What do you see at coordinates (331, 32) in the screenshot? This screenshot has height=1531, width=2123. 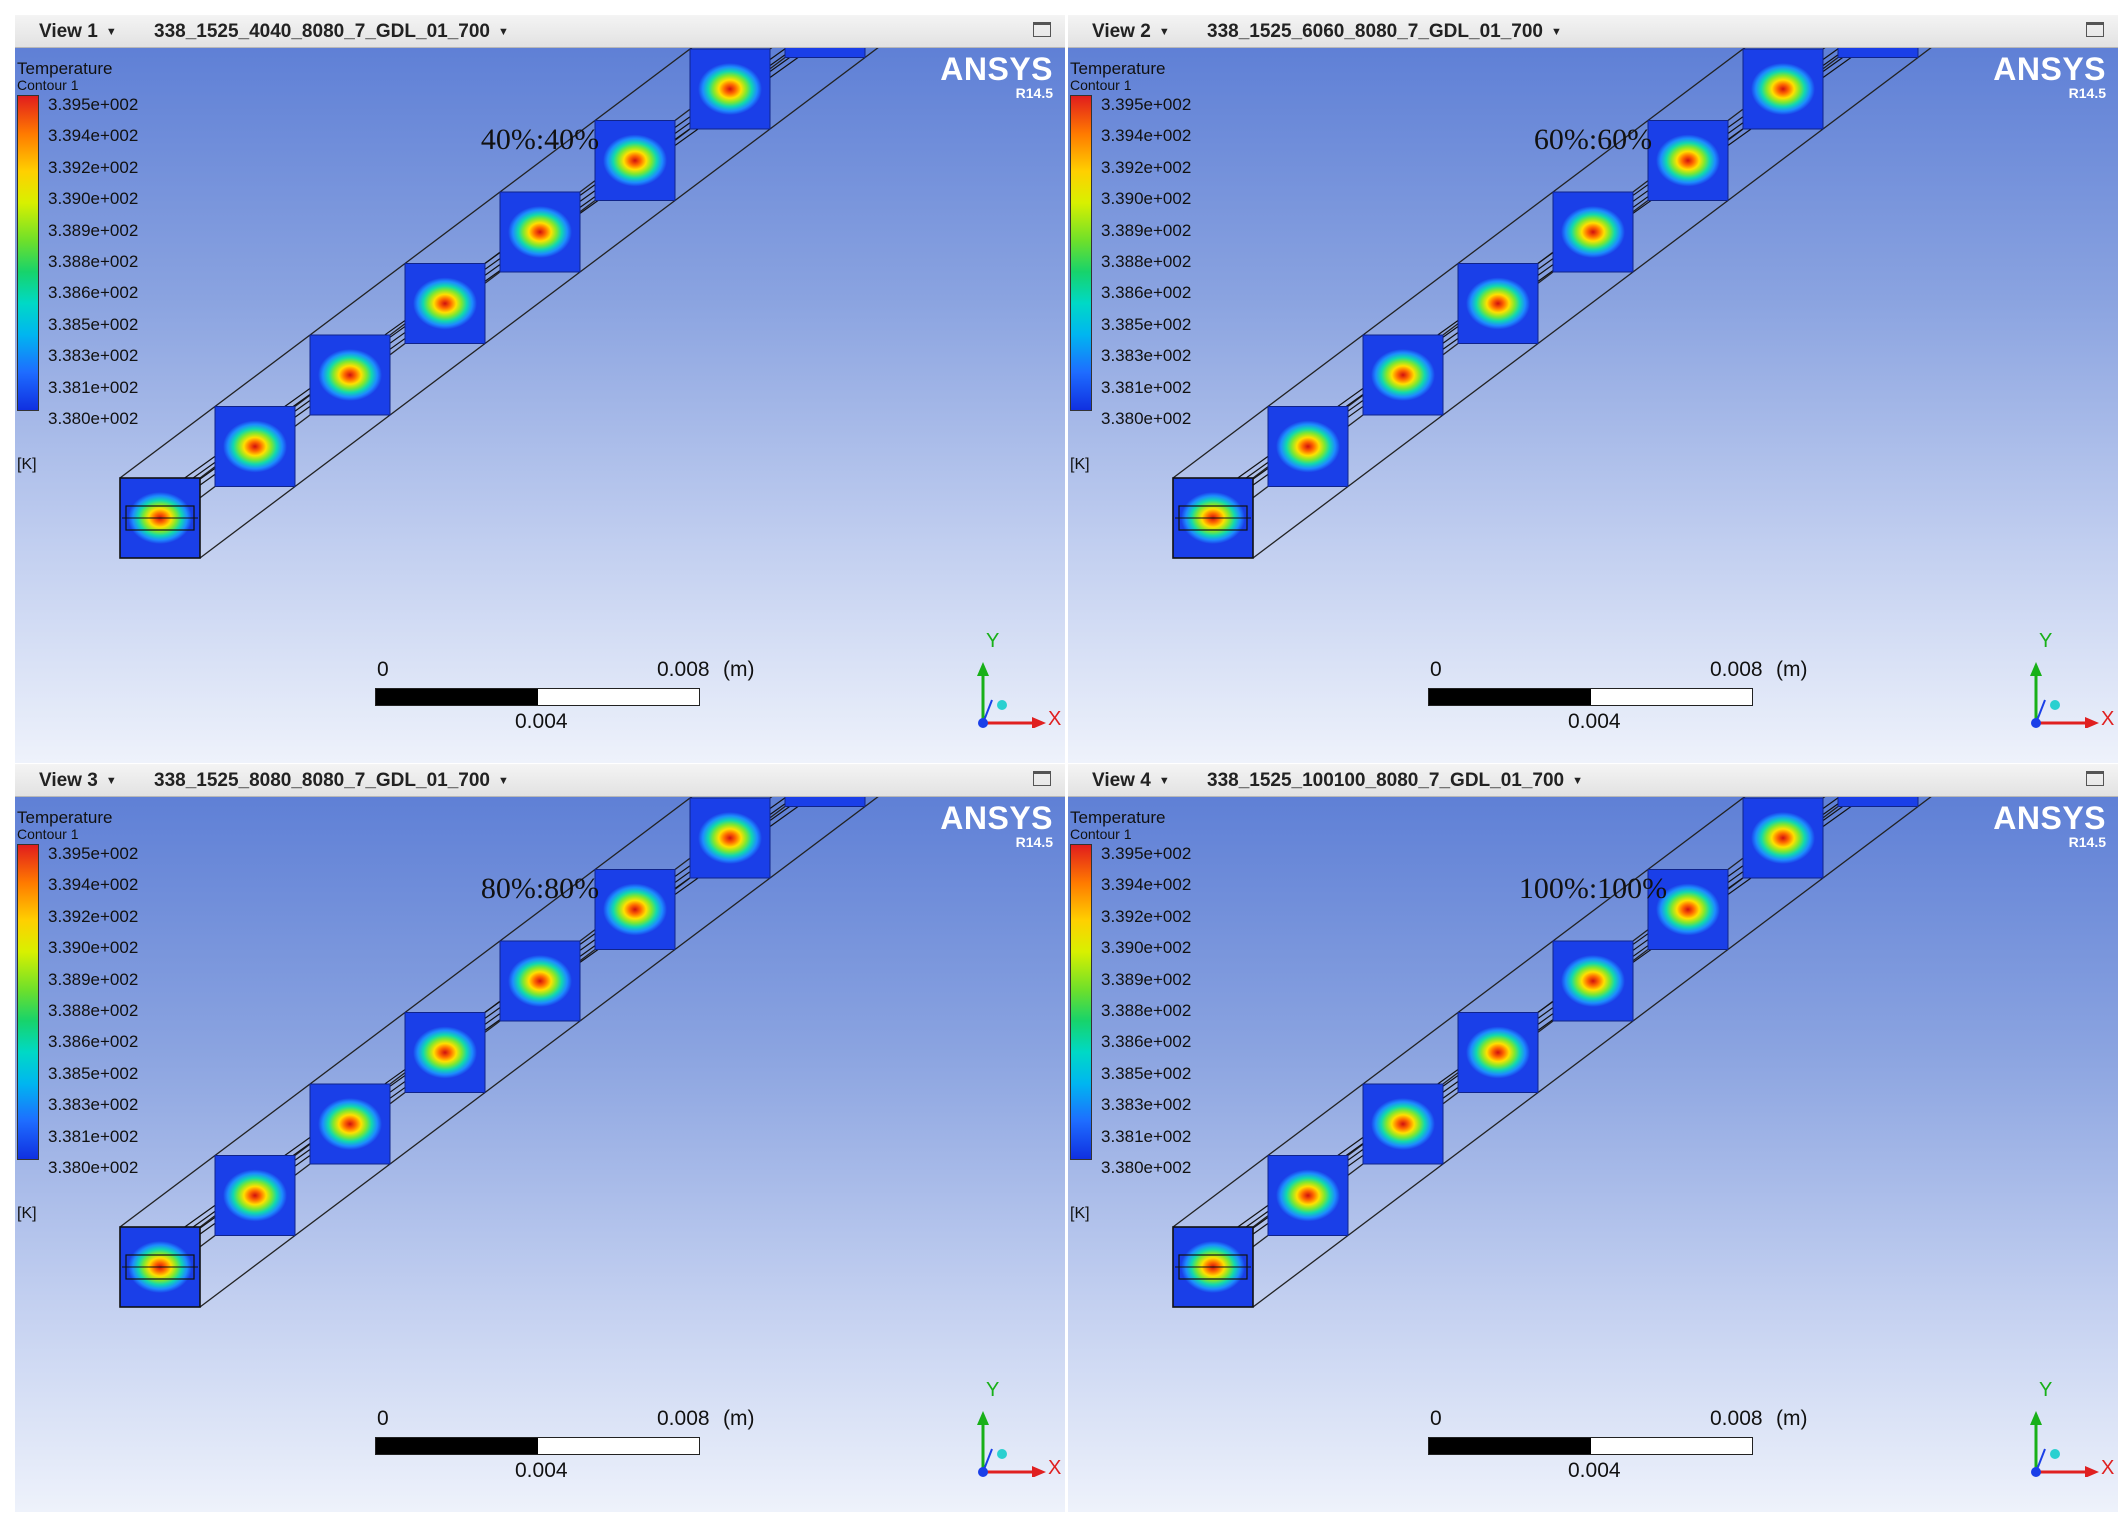 I see `file-selector: 338_1525_4040_8080_7_GDL_01_700 ▼` at bounding box center [331, 32].